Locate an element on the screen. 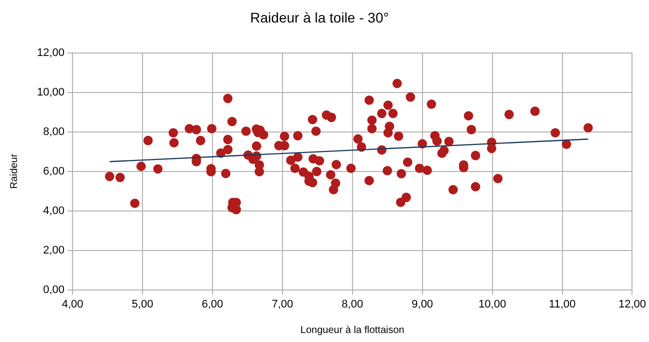 The image size is (649, 342). y-tick-label: 0,00 is located at coordinates (54, 290).